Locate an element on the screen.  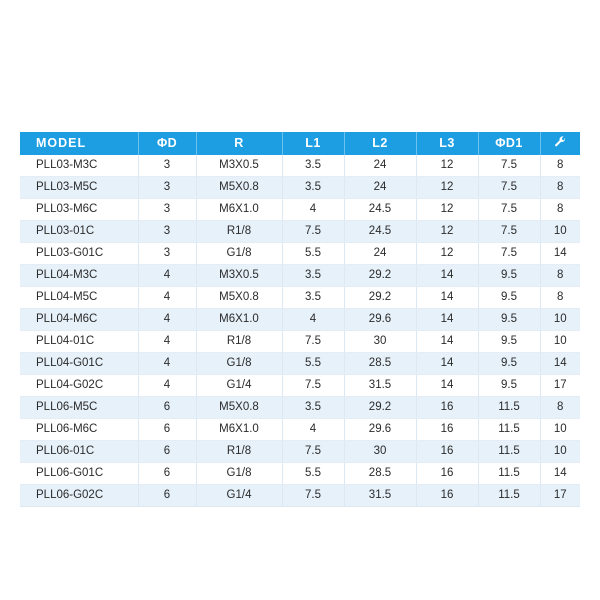
cell-model: PLL06-01C is located at coordinates (79, 451).